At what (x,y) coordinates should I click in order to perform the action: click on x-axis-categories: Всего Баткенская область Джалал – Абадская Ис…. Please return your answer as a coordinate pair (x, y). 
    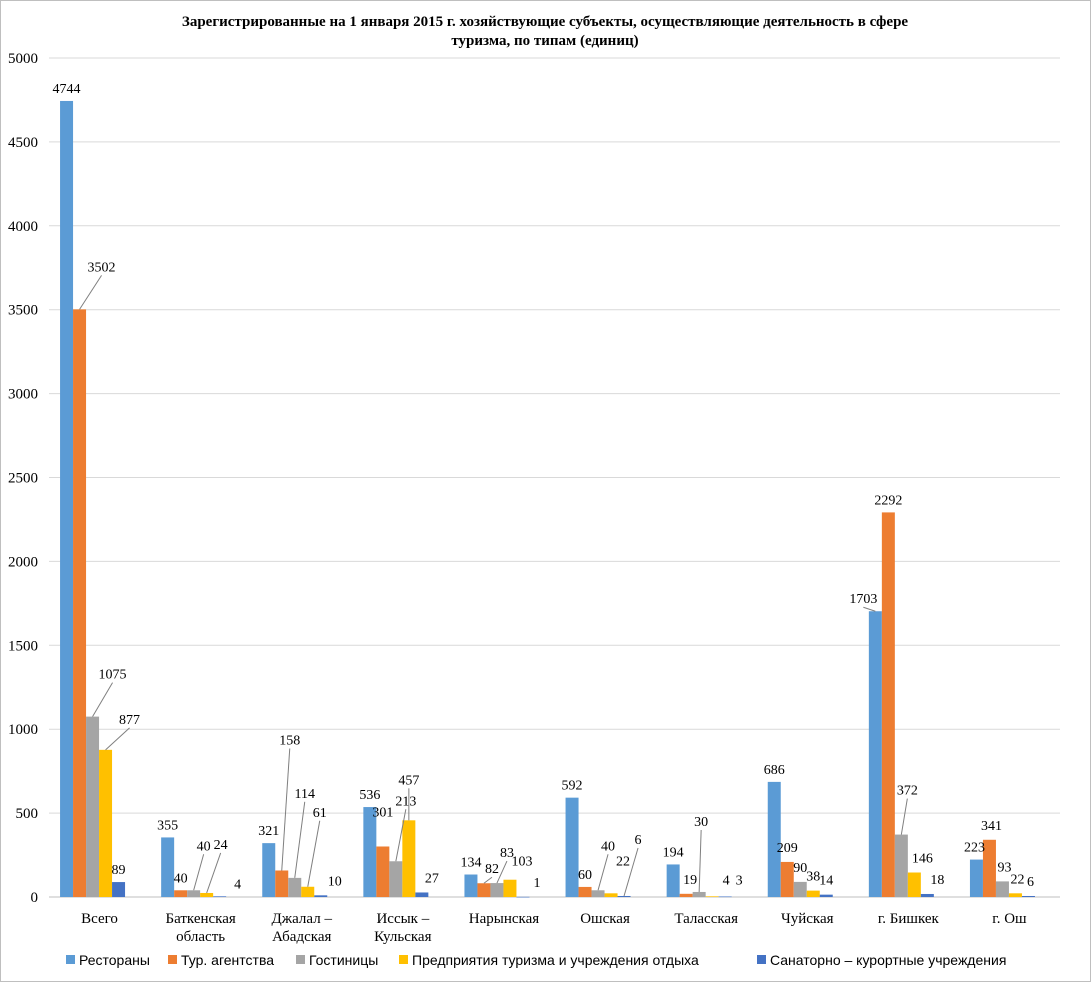
    Looking at the image, I should click on (554, 928).